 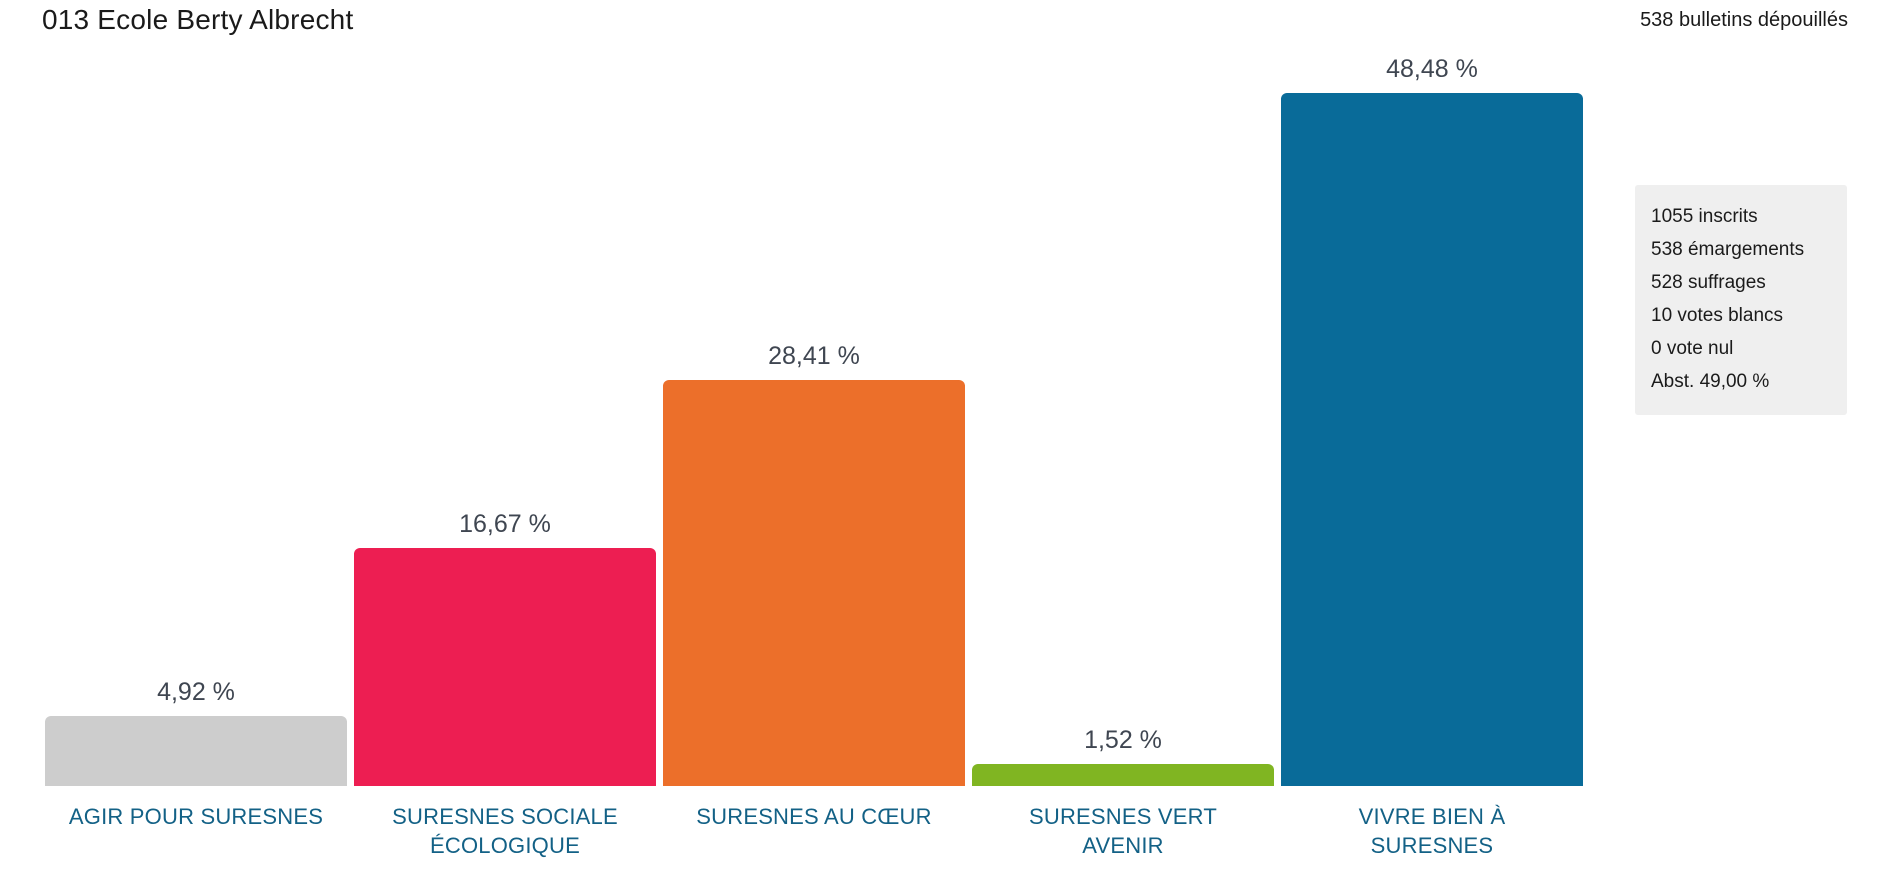 What do you see at coordinates (1432, 845) in the screenshot?
I see `bar-category-label-line: SURESNES` at bounding box center [1432, 845].